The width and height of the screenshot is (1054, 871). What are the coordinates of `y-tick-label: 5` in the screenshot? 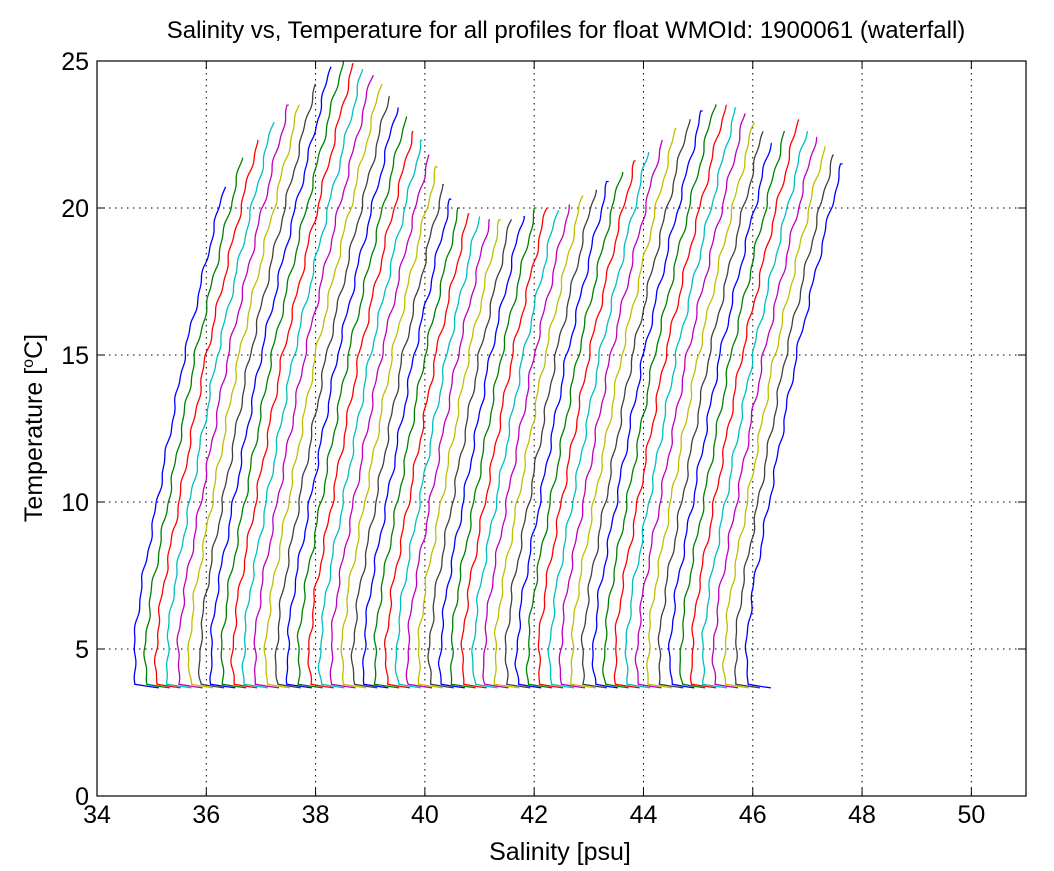 It's located at (82, 650).